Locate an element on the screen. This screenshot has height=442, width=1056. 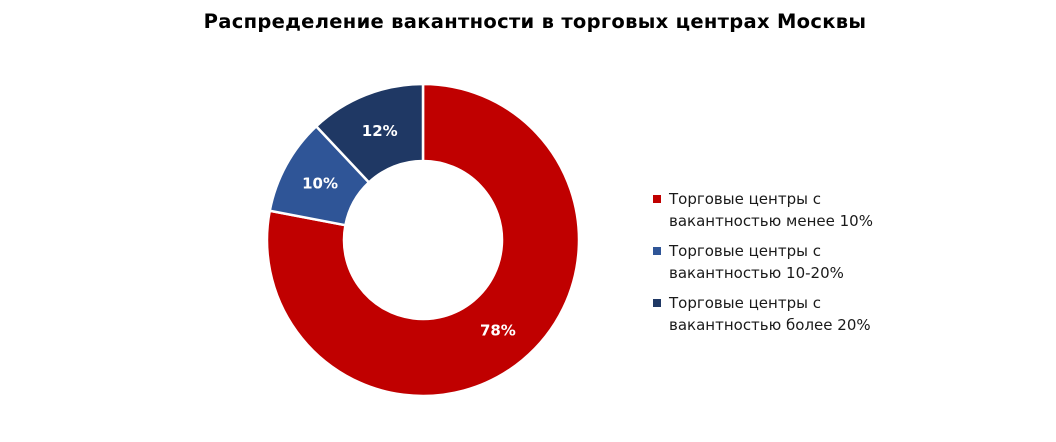
legend-item-10-20: Торговые центры с вакантностью 10-20% is located at coordinates (783, 262).